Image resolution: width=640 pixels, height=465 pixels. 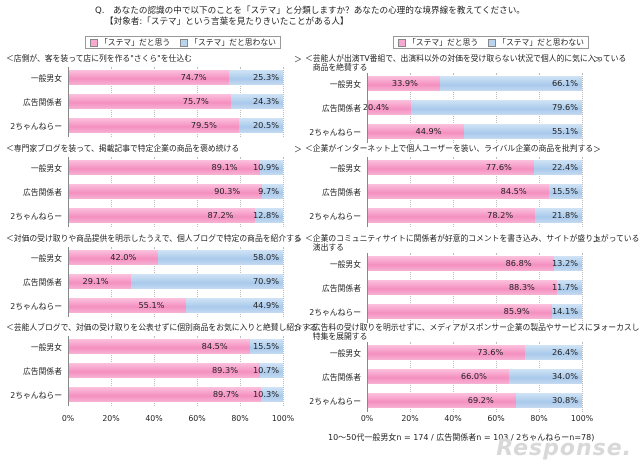 I want to click on bar-segment-stema: 87.2%, so click(x=162, y=215).